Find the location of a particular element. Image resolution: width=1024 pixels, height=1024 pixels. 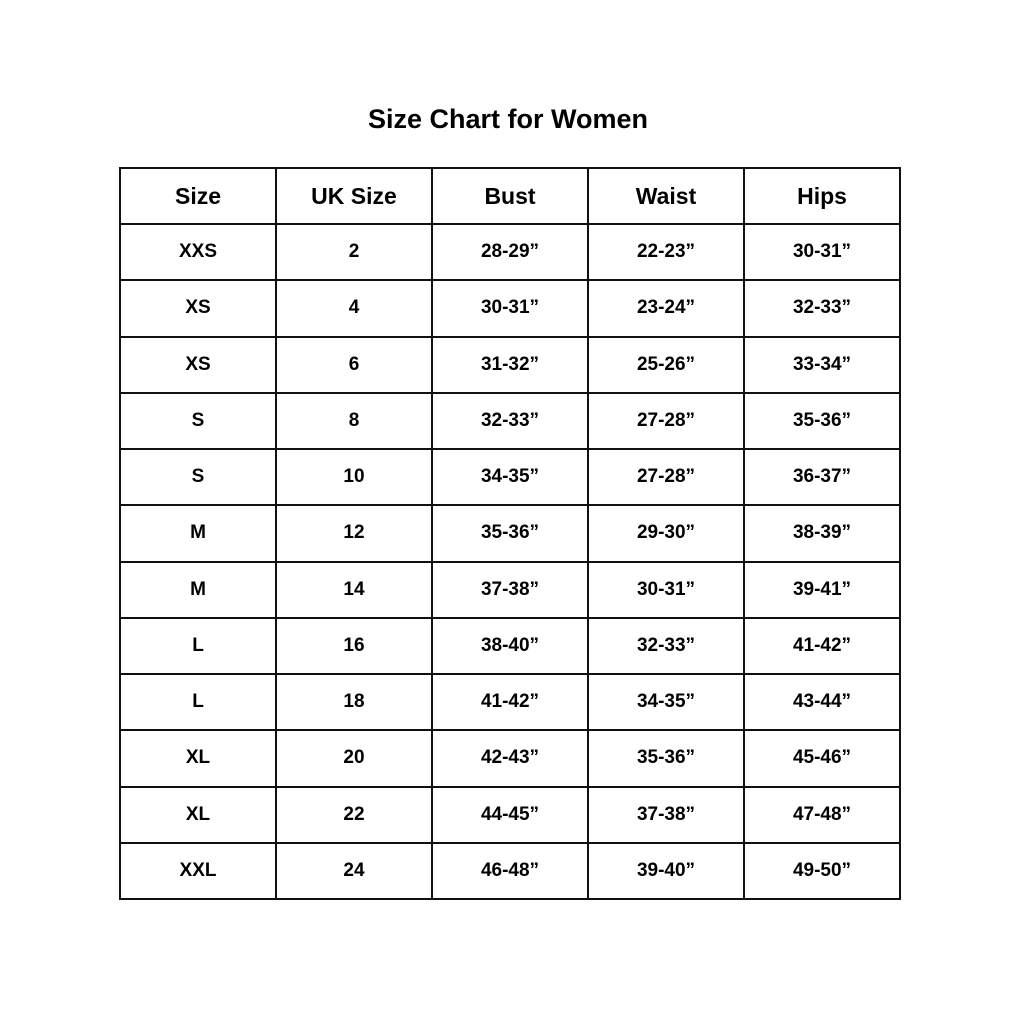

column-header-bust: Bust is located at coordinates (510, 196).